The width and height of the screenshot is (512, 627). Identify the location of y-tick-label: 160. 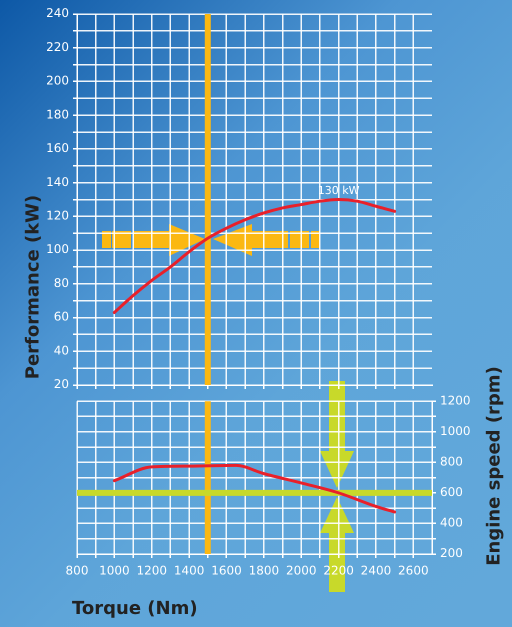
(57, 148).